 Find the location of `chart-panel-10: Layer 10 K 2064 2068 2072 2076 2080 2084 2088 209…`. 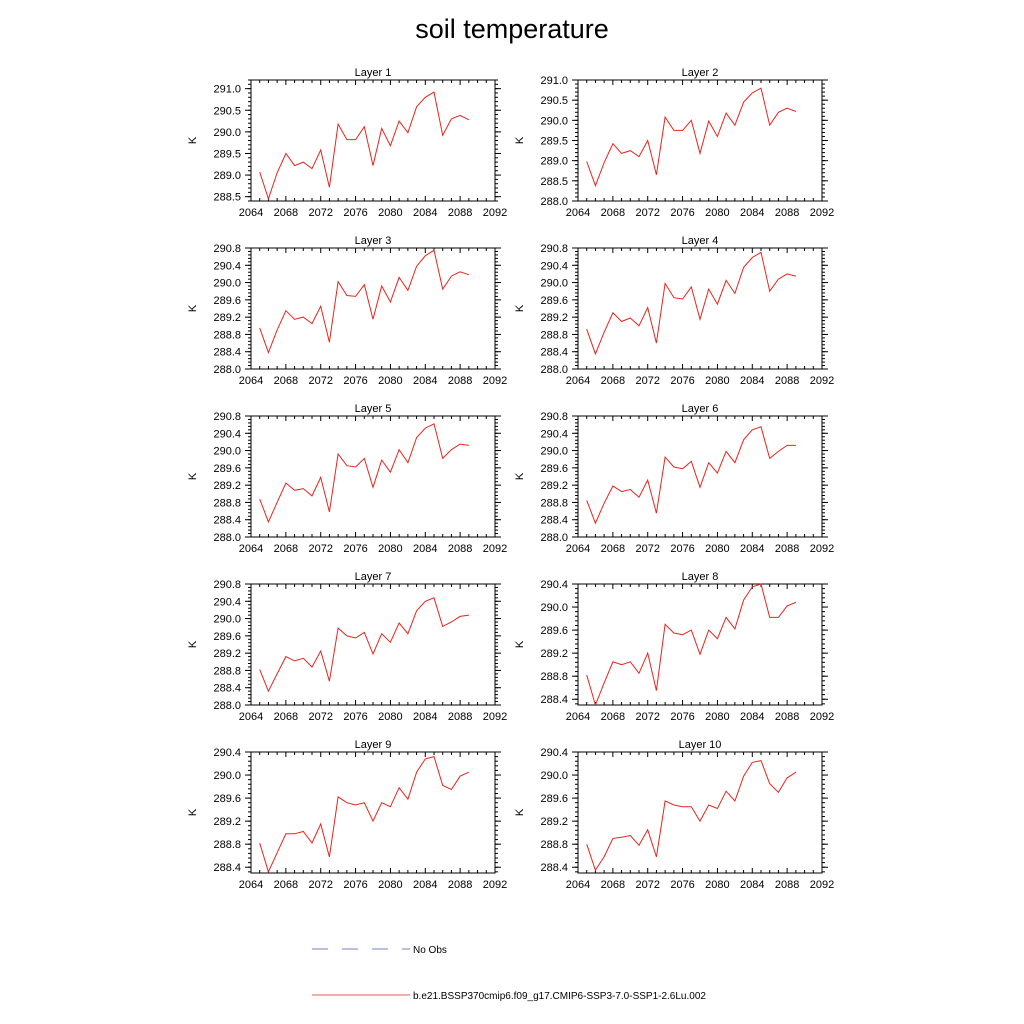

chart-panel-10: Layer 10 K 2064 2068 2072 2076 2080 2084 2088 209… is located at coordinates (674, 815).